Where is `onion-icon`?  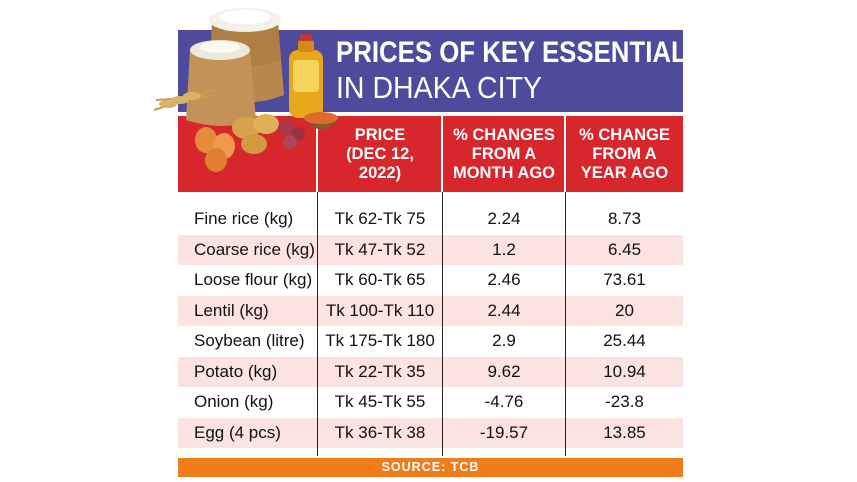
onion-icon is located at coordinates (291, 134).